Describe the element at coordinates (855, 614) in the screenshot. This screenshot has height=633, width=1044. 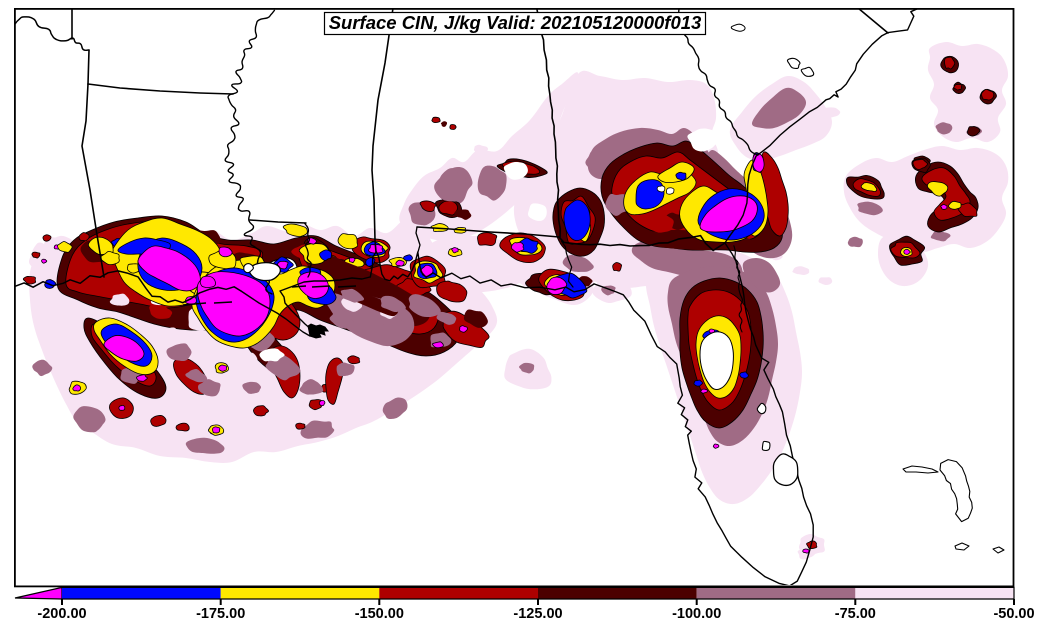
I see `svg-text: -75.00` at that location.